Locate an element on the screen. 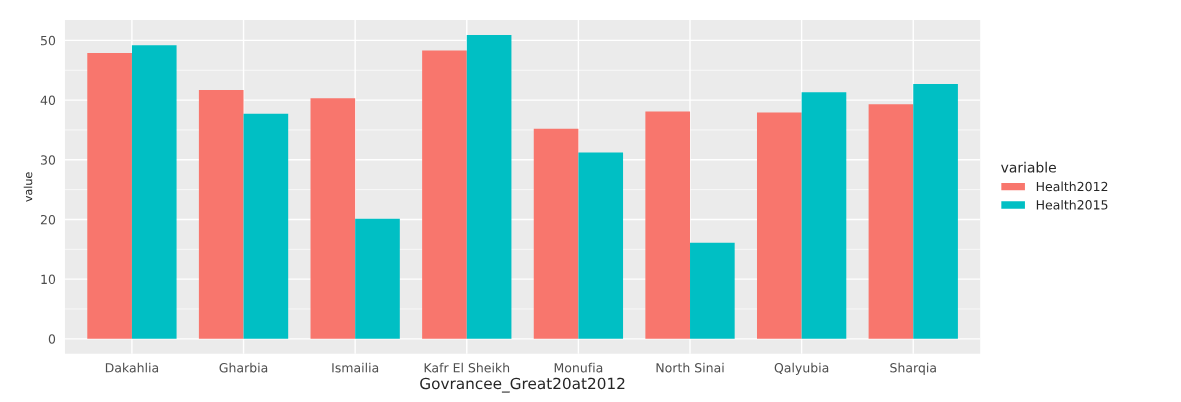  x-axis-title: Govrancee_Great20at2012 is located at coordinates (522, 385).